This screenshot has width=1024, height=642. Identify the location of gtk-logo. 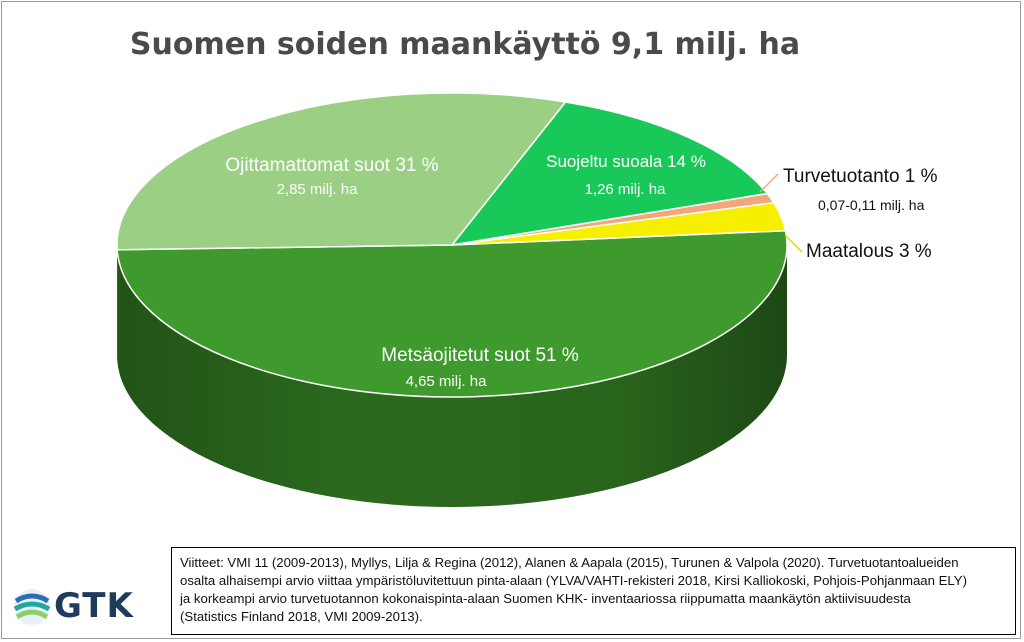
(32, 607).